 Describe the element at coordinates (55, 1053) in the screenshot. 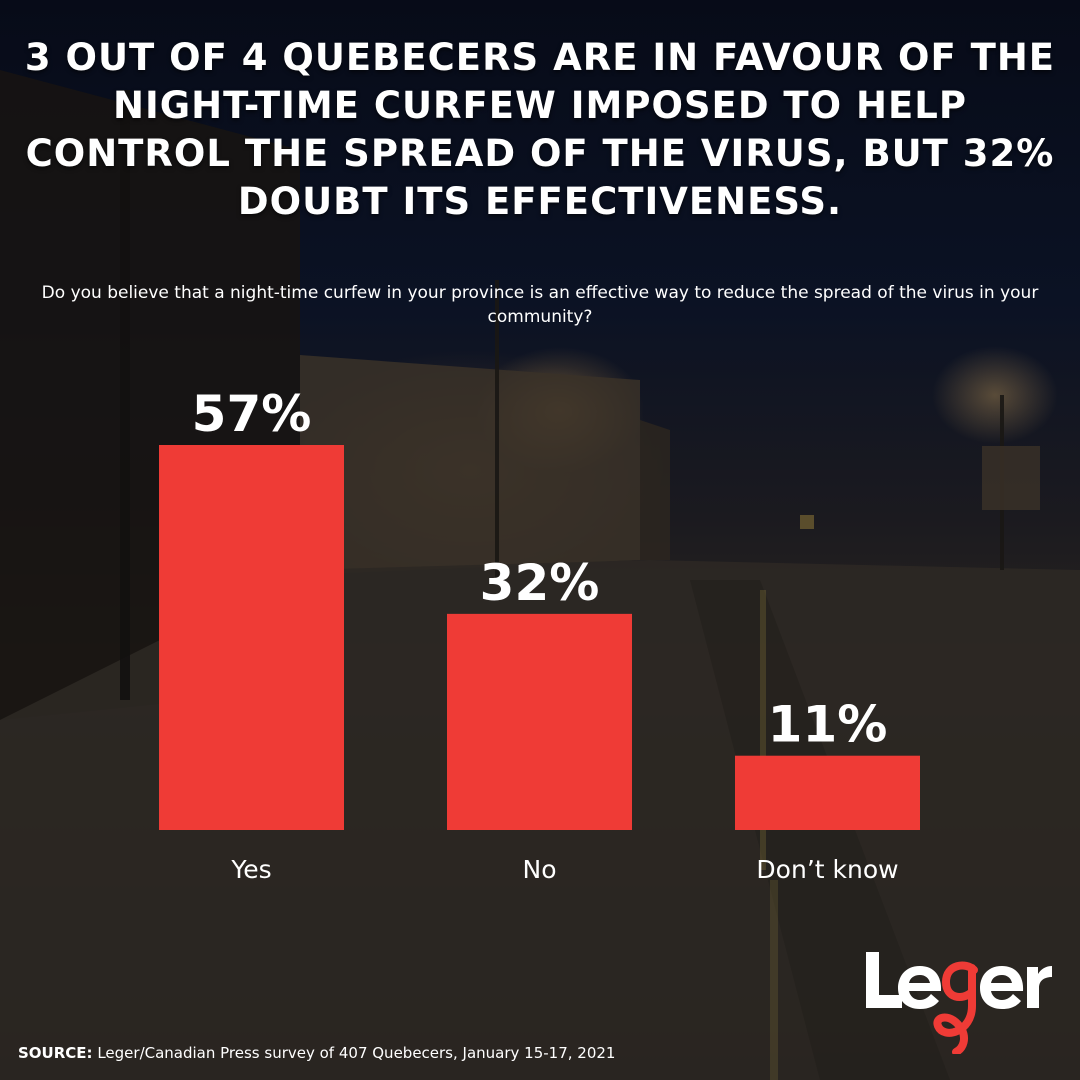

I see `source-label: SOURCE:` at that location.